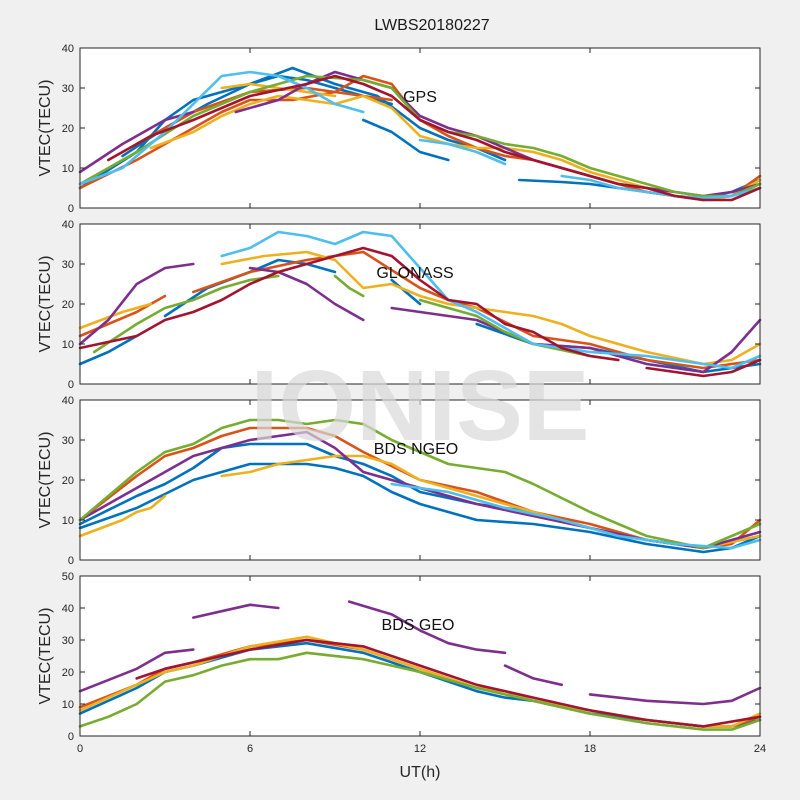 The image size is (800, 800). What do you see at coordinates (418, 625) in the screenshot?
I see `panel-annotation: BDS GEO` at bounding box center [418, 625].